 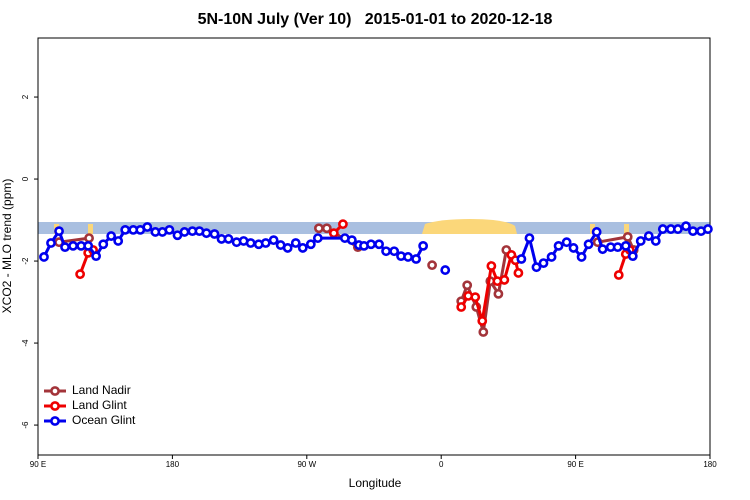 I want to click on y-tick-label: -2, so click(x=25, y=261).